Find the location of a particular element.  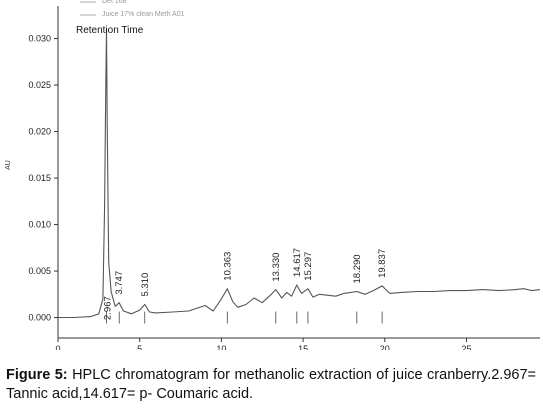

x-tick-label: 5 is located at coordinates (139, 347).